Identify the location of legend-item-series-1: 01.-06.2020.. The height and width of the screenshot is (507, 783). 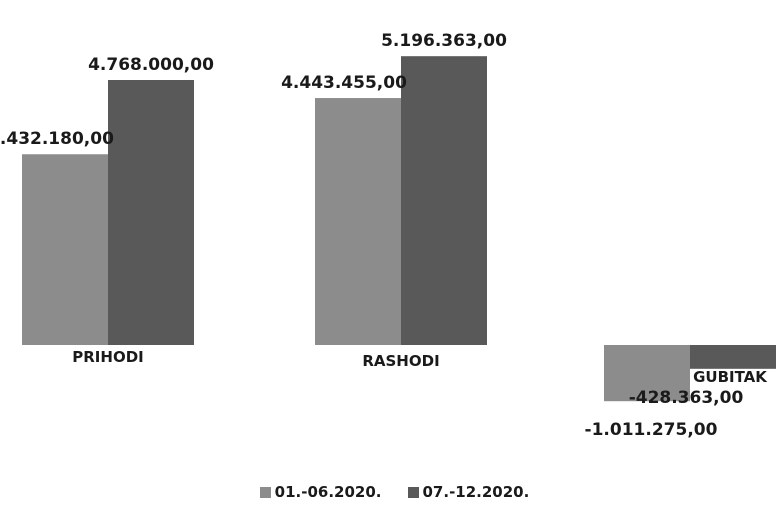
(320, 492).